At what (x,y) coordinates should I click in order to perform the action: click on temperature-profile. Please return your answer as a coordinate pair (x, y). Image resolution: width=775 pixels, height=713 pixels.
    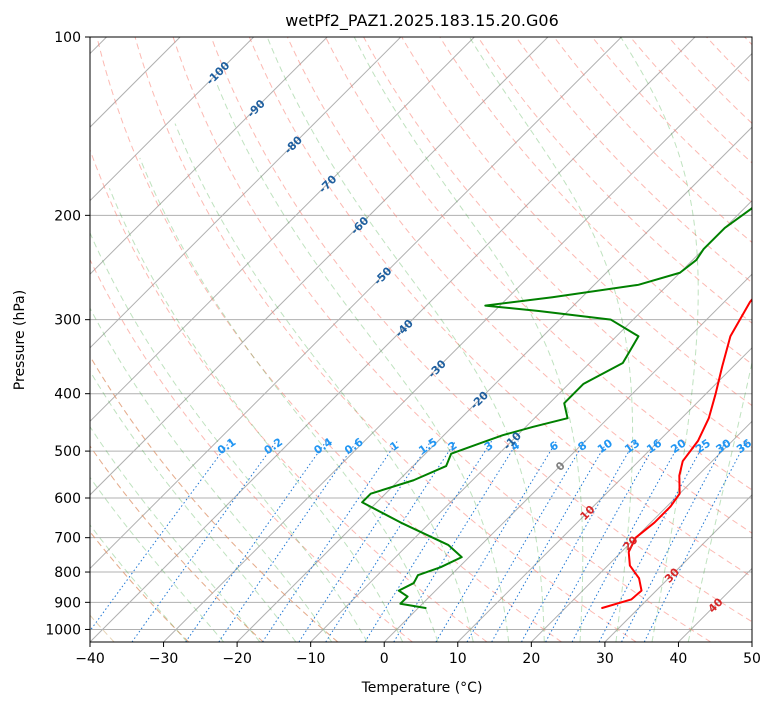
    Looking at the image, I should click on (676, 453).